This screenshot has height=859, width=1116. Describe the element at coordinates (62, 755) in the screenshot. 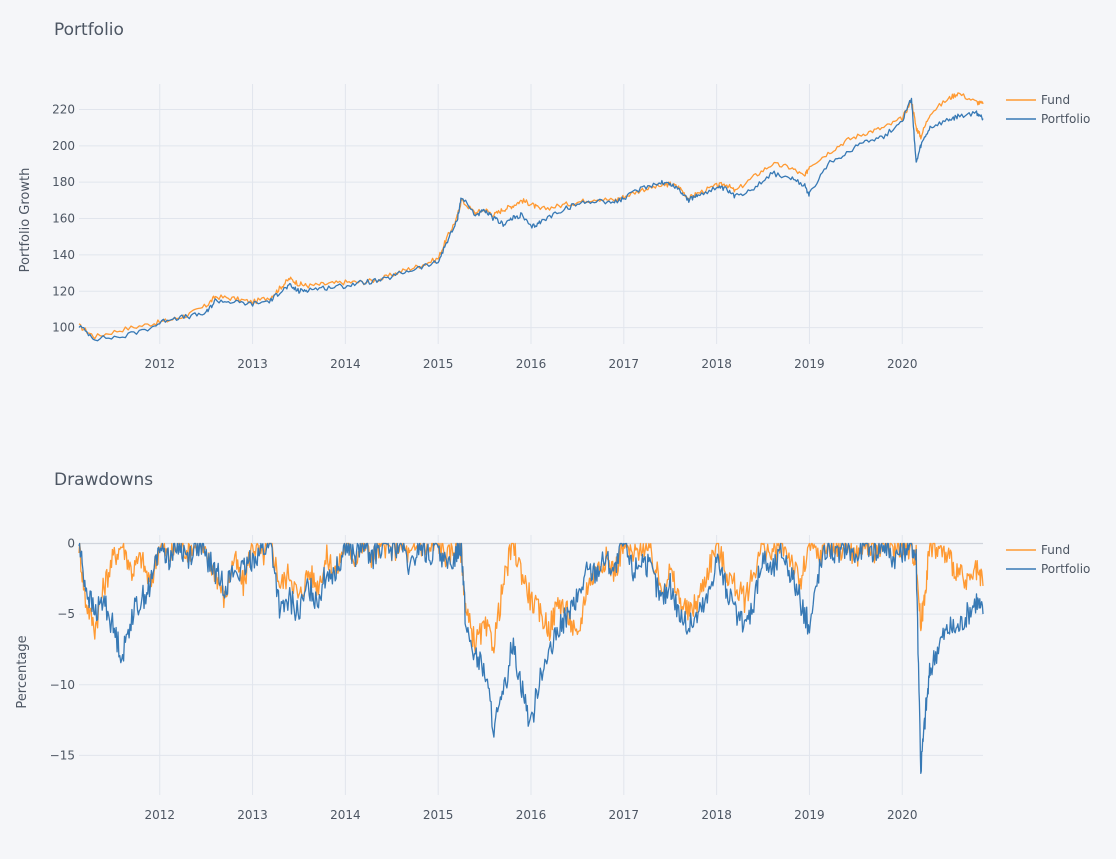

I see `y-tick-label: −15` at that location.